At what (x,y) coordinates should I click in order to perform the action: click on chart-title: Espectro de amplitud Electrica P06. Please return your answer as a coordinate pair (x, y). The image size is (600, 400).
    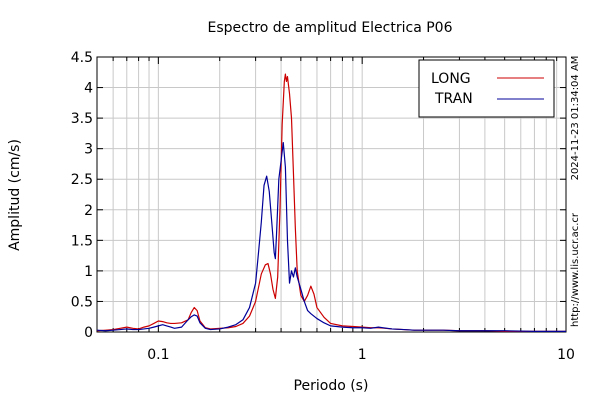
    Looking at the image, I should click on (330, 28).